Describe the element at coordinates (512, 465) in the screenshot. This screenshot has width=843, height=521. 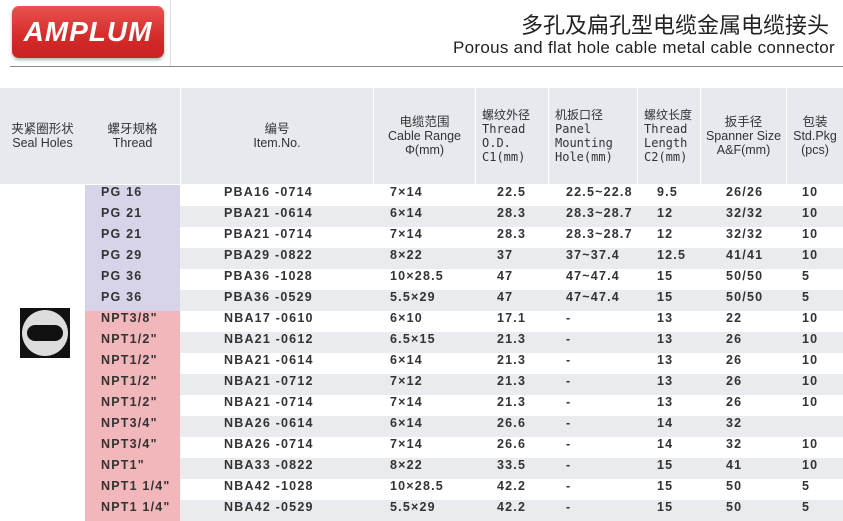
I see `cell-od: 33.5` at that location.